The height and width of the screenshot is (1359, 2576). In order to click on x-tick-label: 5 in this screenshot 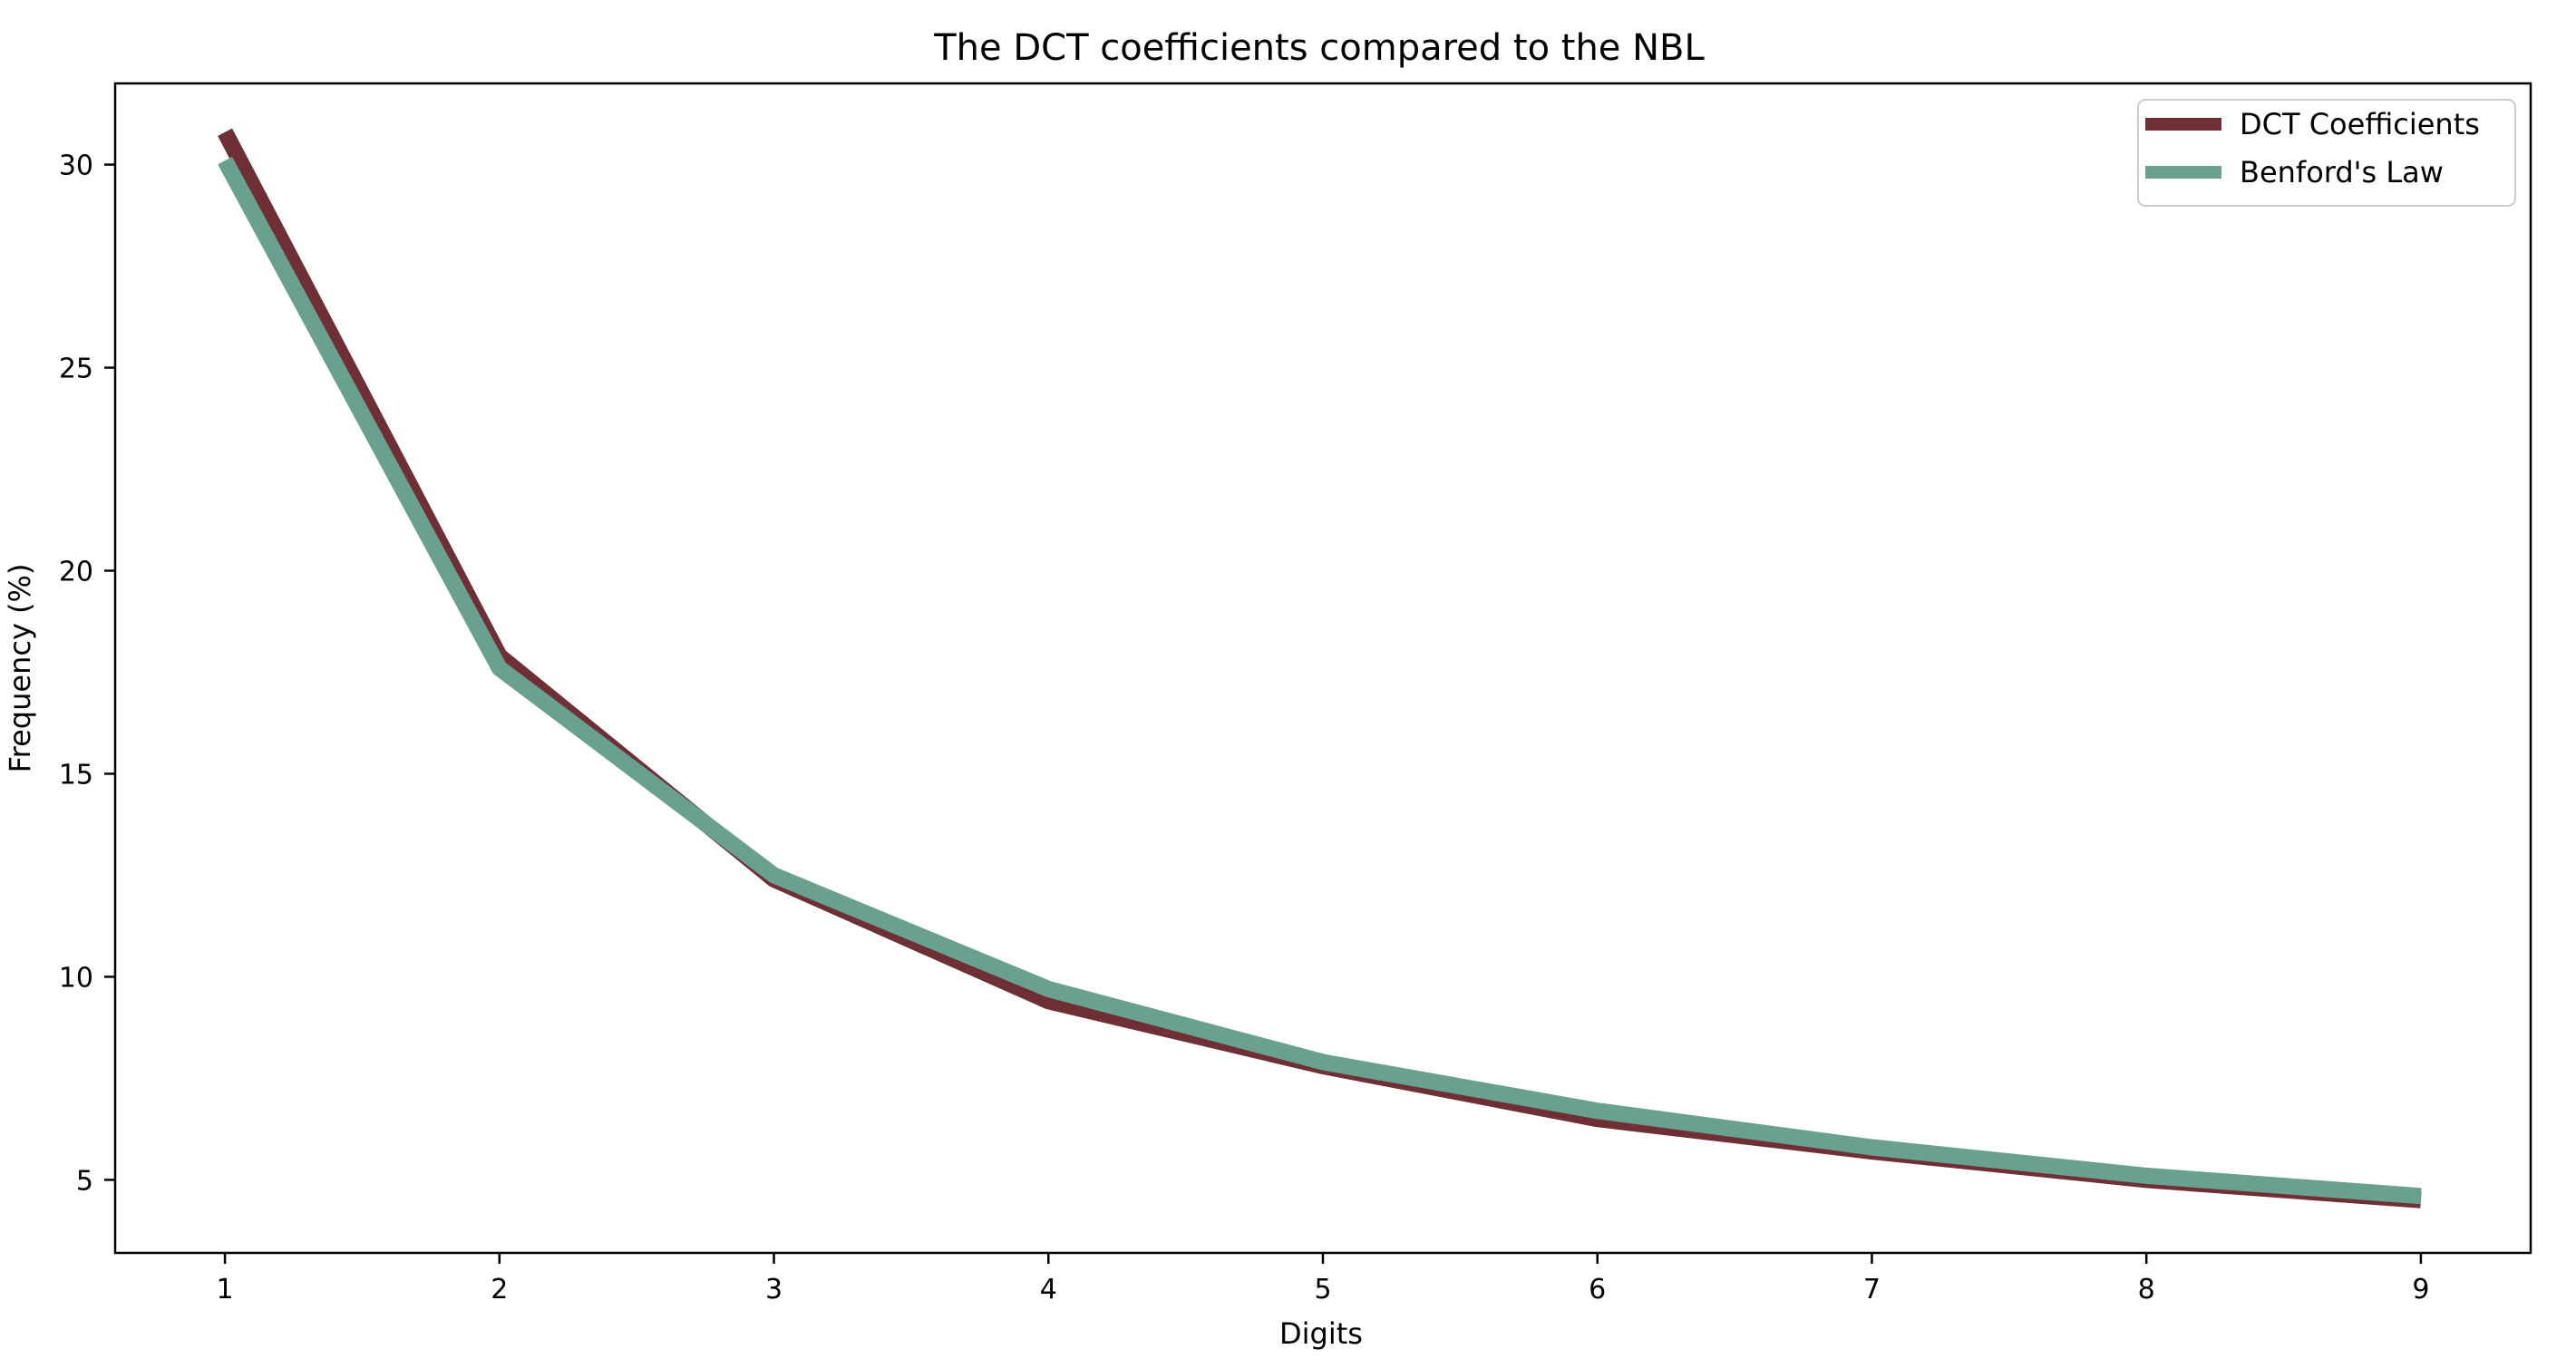, I will do `click(1322, 1290)`.